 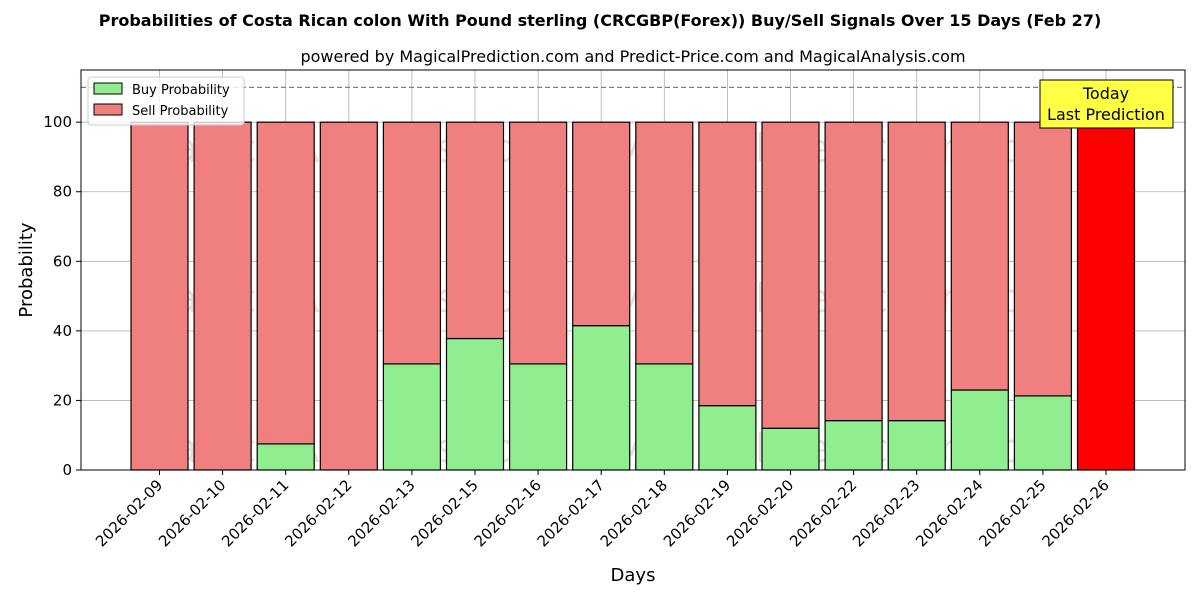 I want to click on y-axis: 0 20 40 60 80 100, so click(x=62, y=296).